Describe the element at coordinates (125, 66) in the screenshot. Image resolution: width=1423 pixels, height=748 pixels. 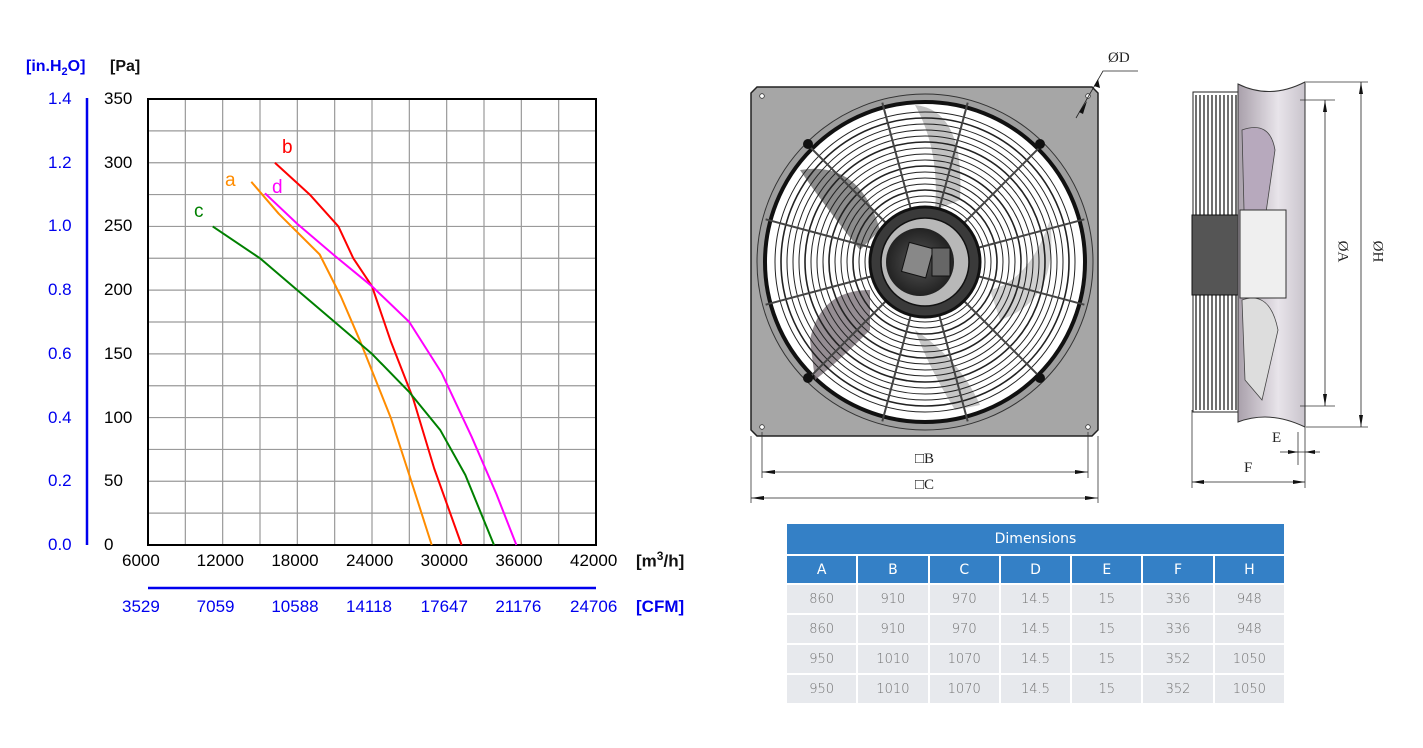
I see `pa-unit-label: [Pa]` at that location.